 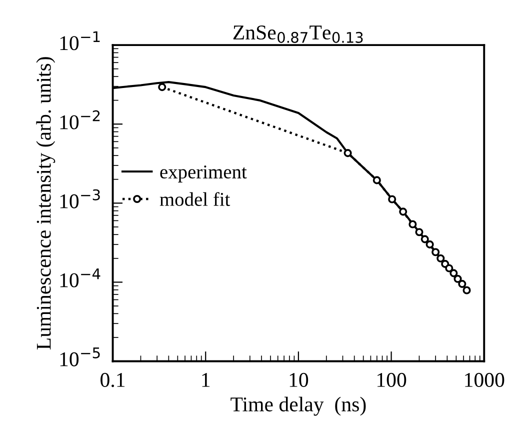 I want to click on y-tick-label: 10$^{−2}$, so click(x=80, y=120).